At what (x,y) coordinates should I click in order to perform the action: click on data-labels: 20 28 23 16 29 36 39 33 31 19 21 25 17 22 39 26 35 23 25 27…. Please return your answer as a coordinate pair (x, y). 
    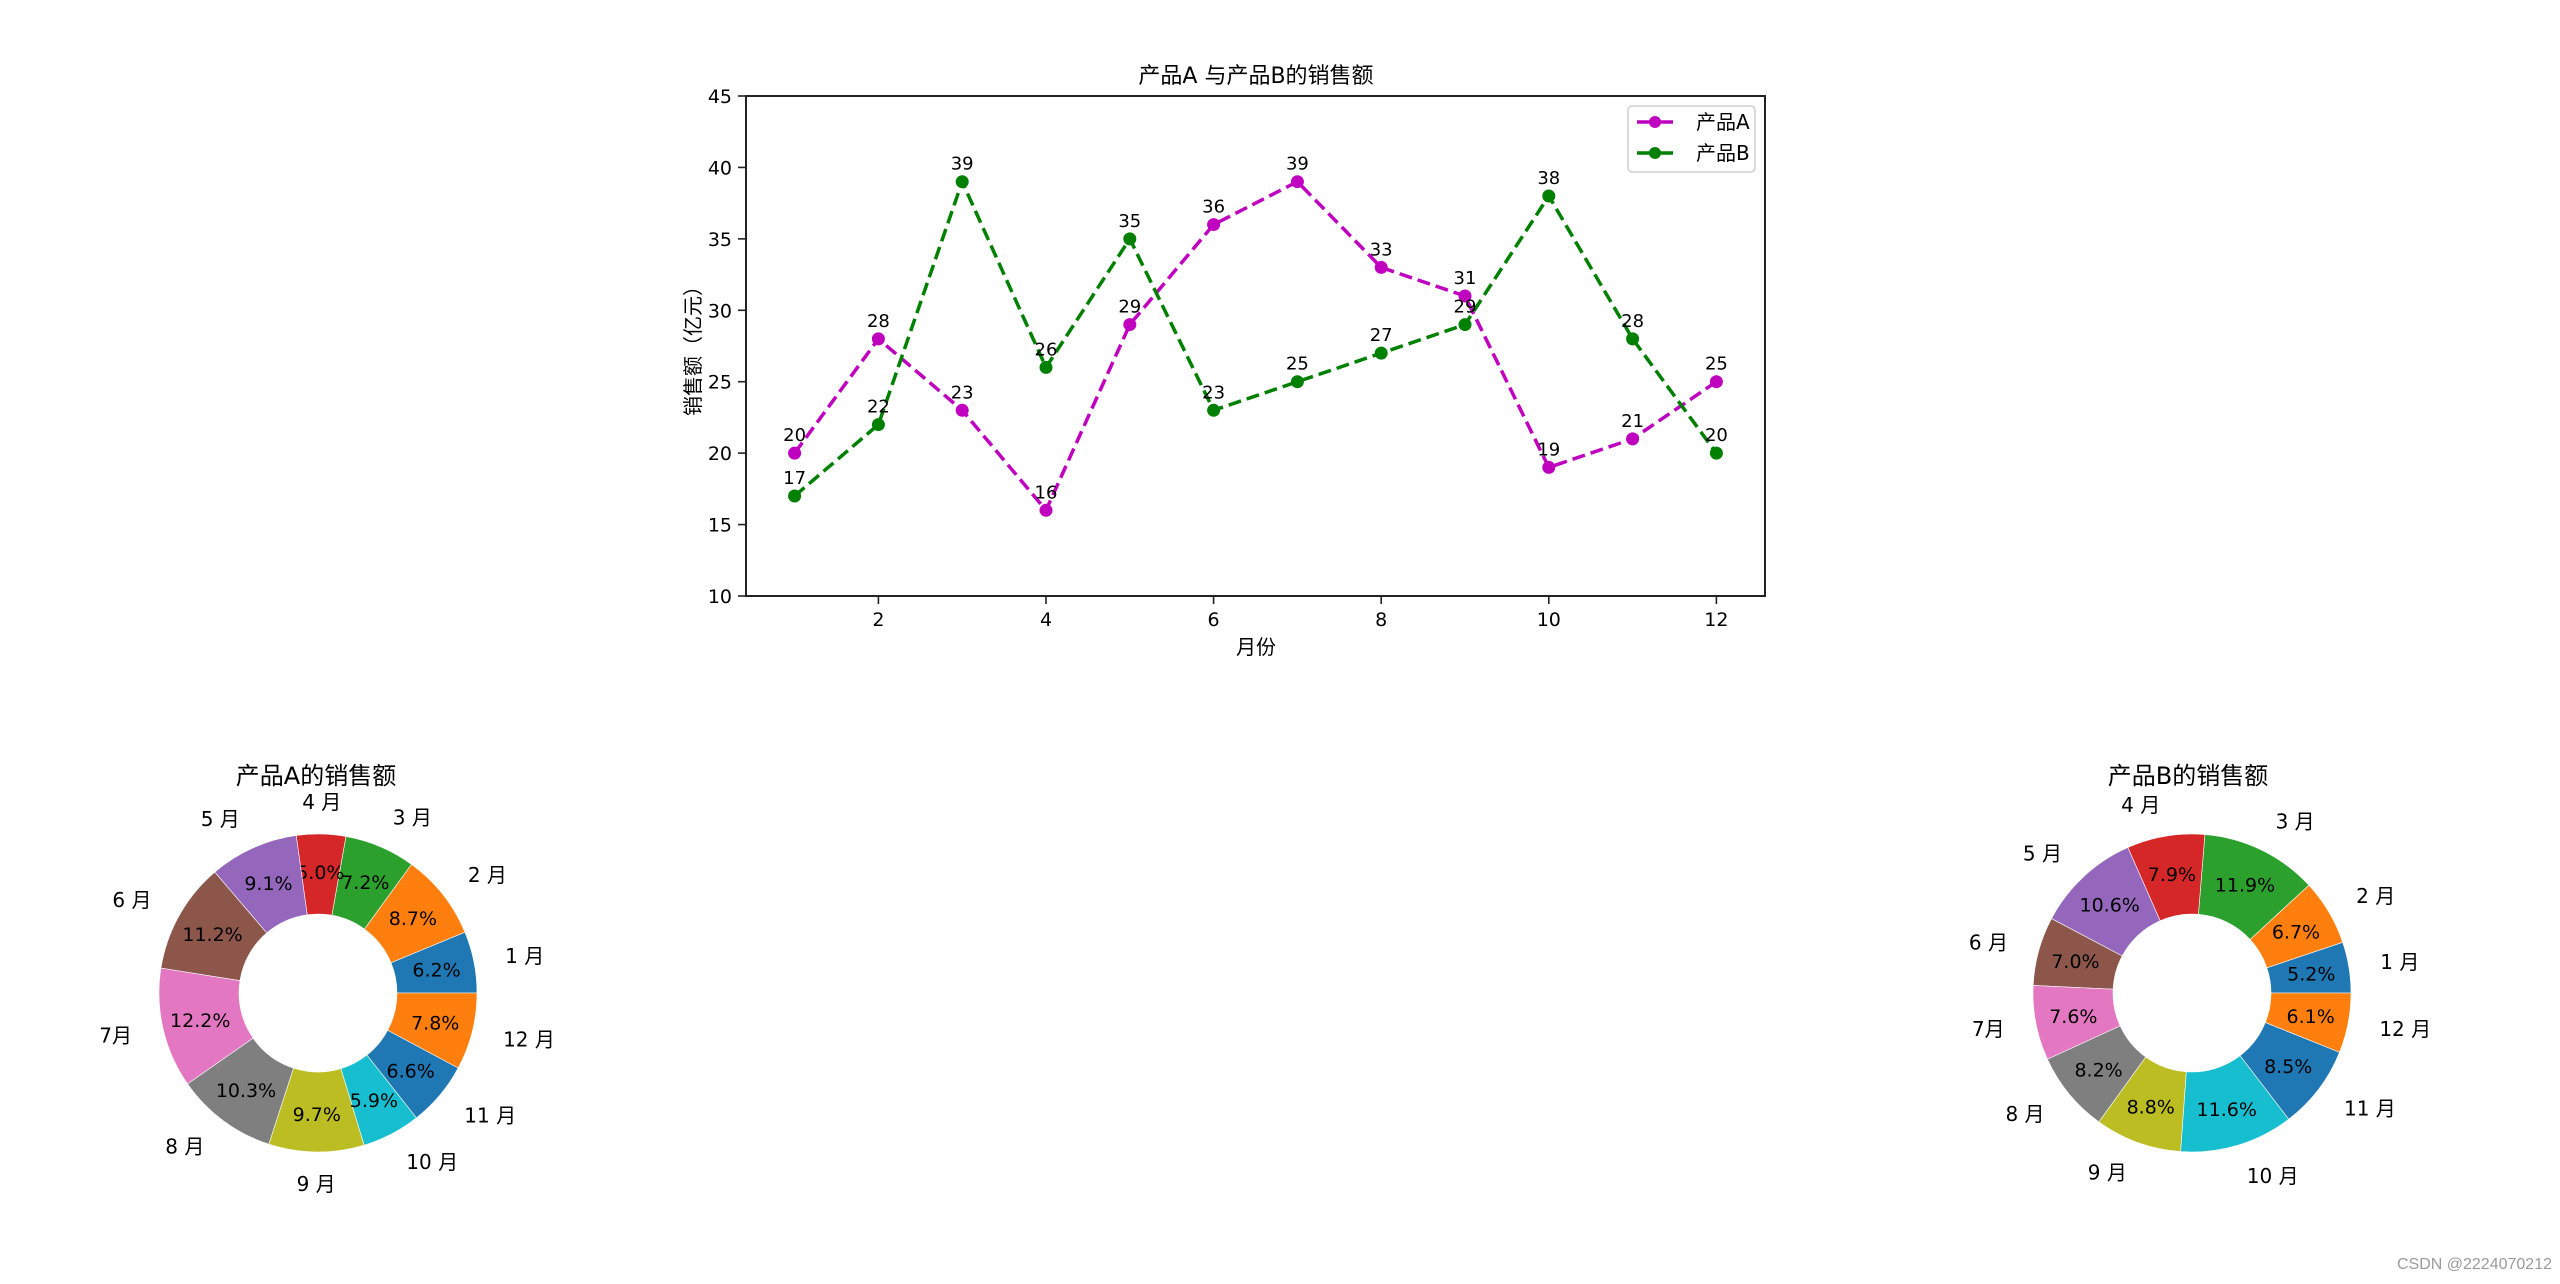
    Looking at the image, I should click on (1255, 329).